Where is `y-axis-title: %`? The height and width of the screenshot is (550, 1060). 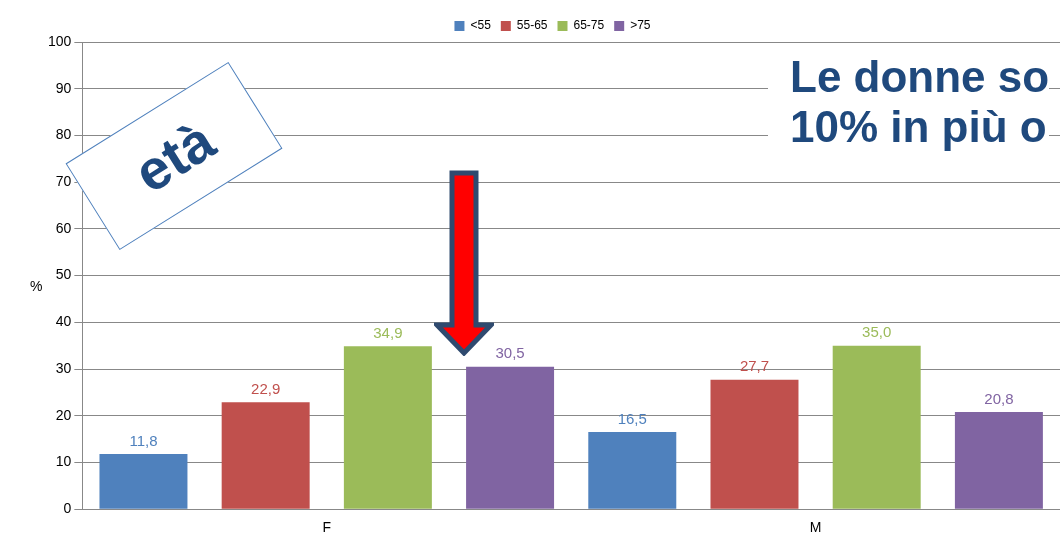
y-axis-title: % is located at coordinates (36, 286).